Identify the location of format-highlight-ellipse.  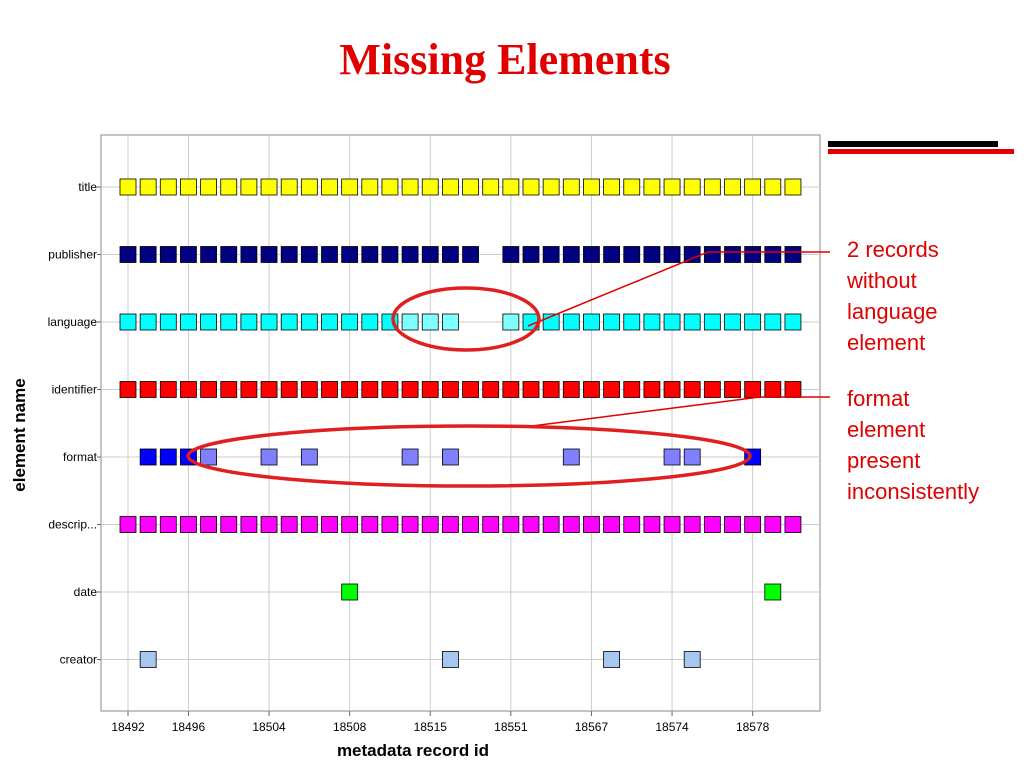
(469, 456).